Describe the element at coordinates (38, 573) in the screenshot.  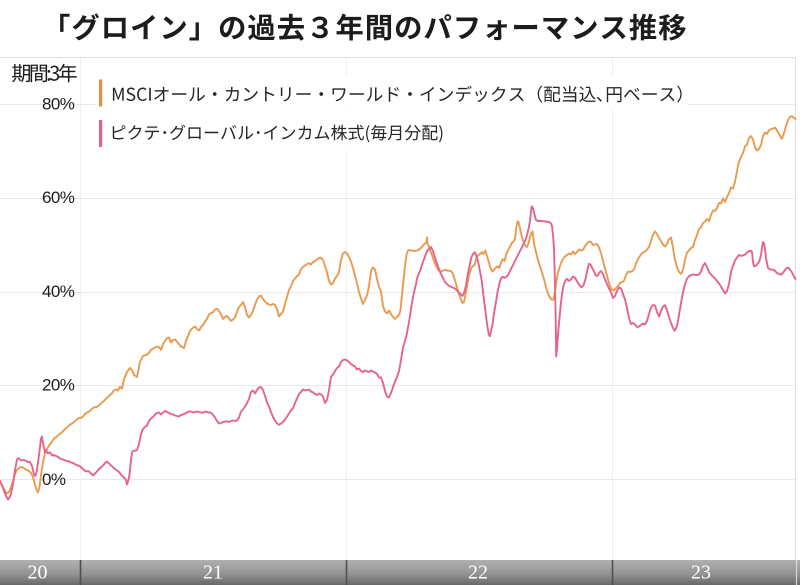
I see `svg-text: 20` at that location.